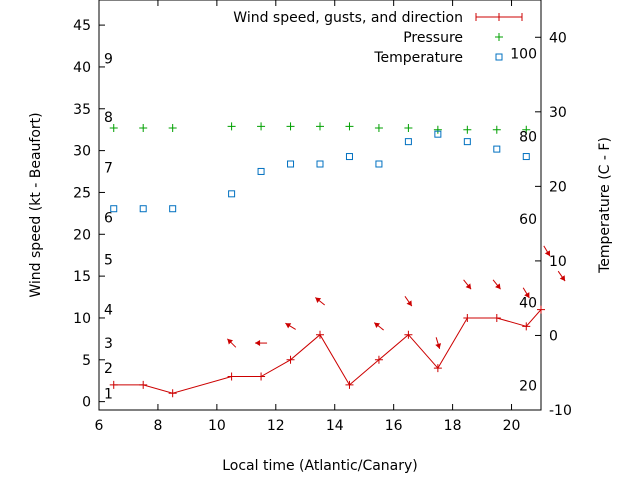 The width and height of the screenshot is (640, 480). Describe the element at coordinates (276, 426) in the screenshot. I see `x-tick-label: 12` at that location.